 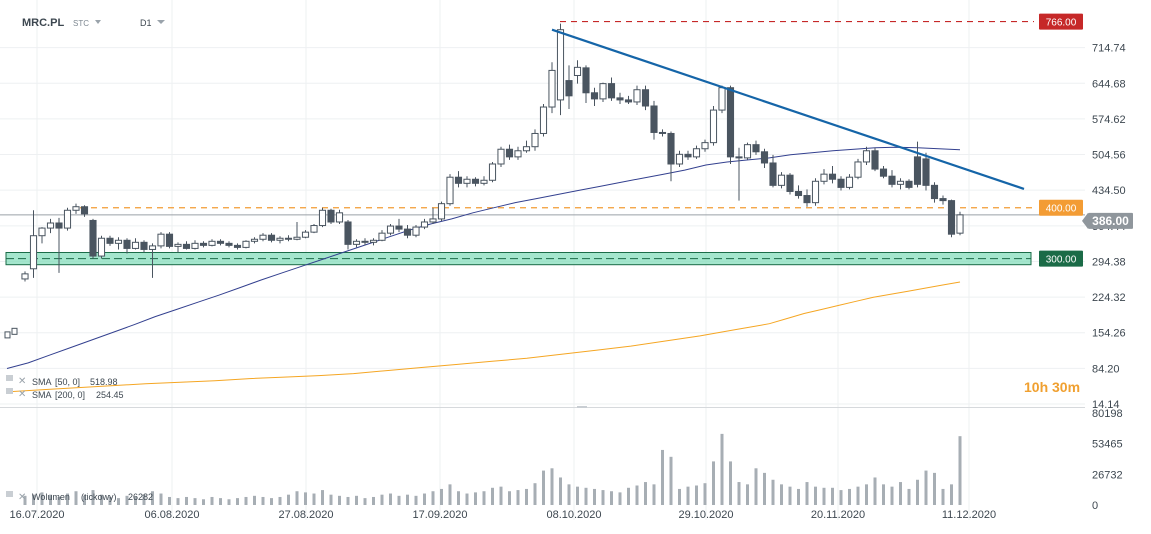 What do you see at coordinates (1061, 21) in the screenshot?
I see `label-766: 766.00` at bounding box center [1061, 21].